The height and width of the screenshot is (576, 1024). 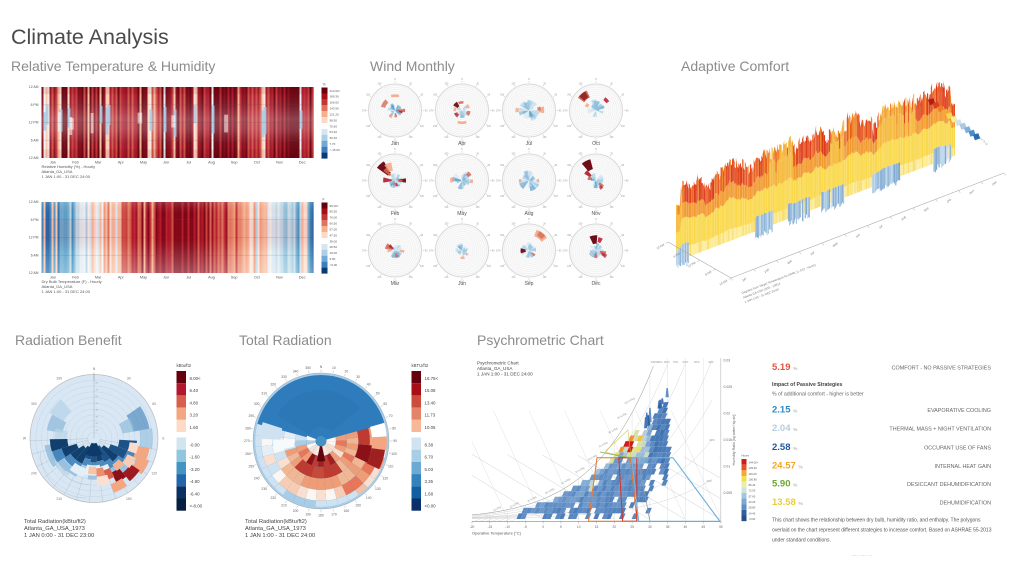 I want to click on svg-text: 10.05, so click(x=431, y=427).